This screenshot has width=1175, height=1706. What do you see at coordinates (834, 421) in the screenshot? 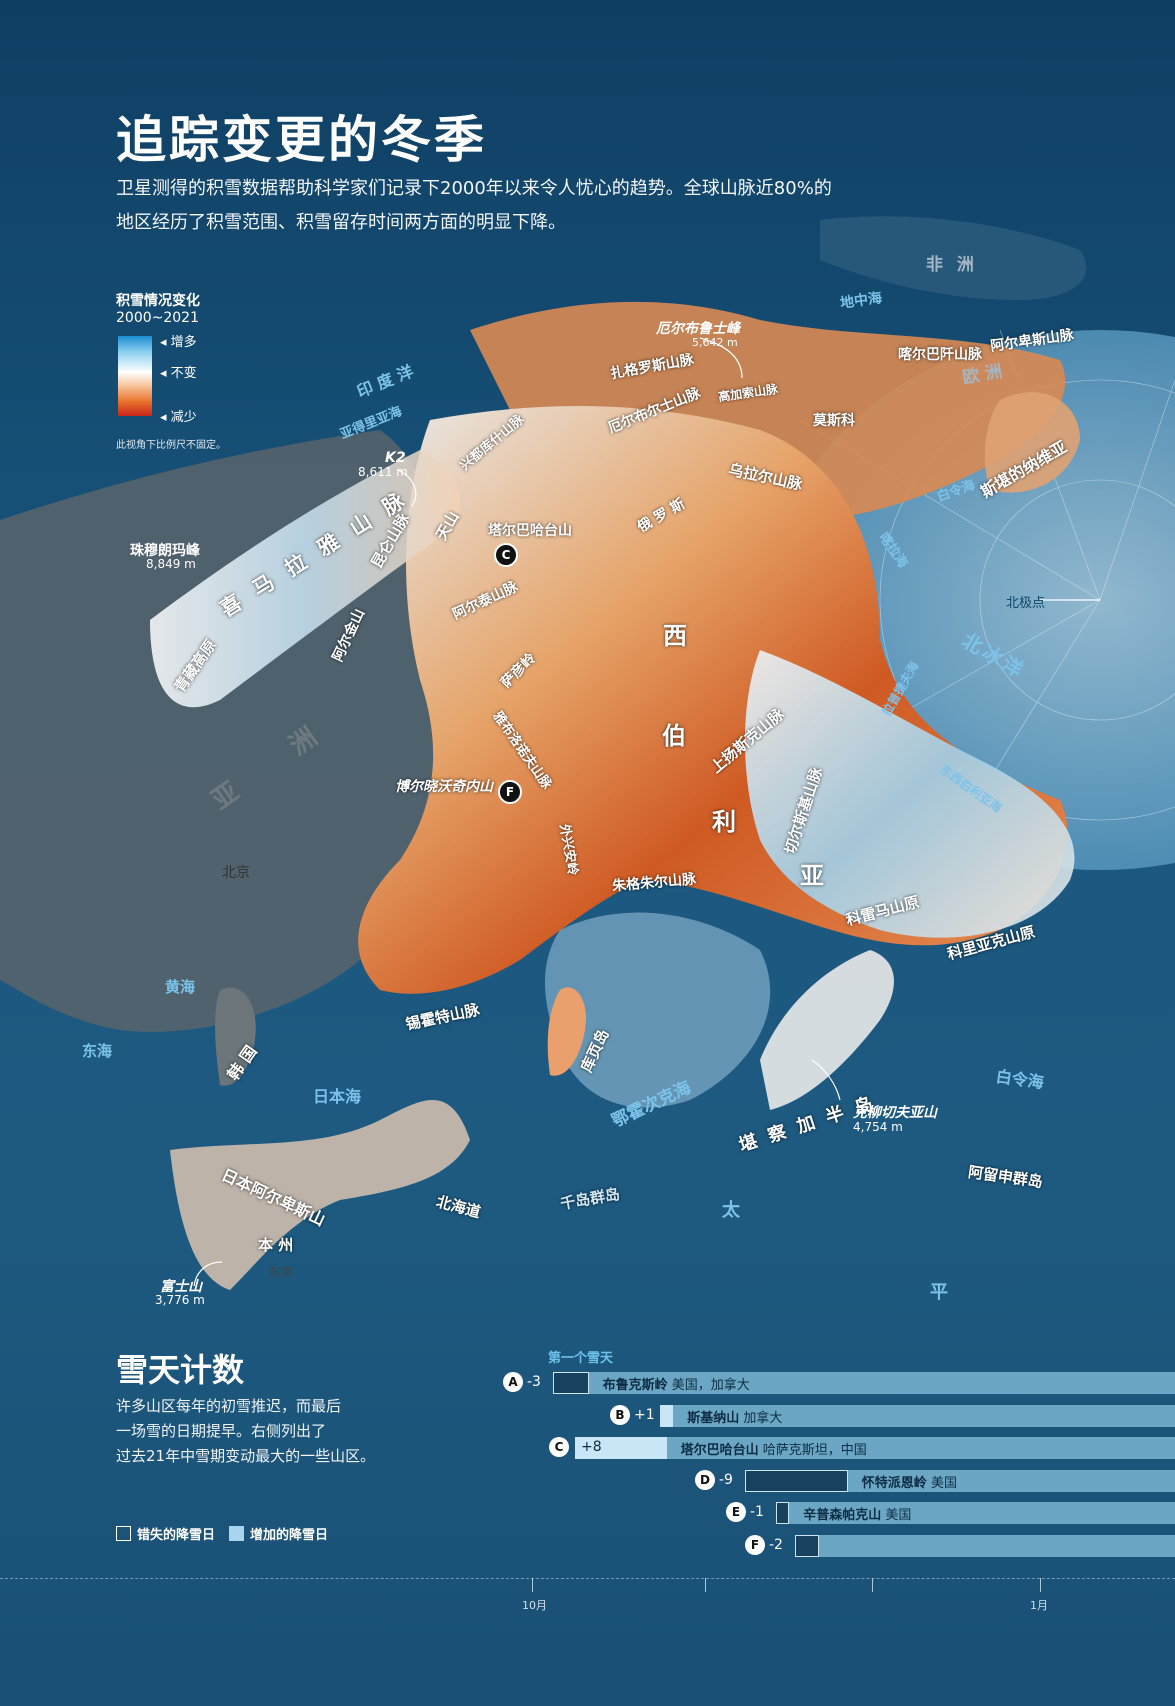
I see `label-moscow: 莫斯科` at bounding box center [834, 421].